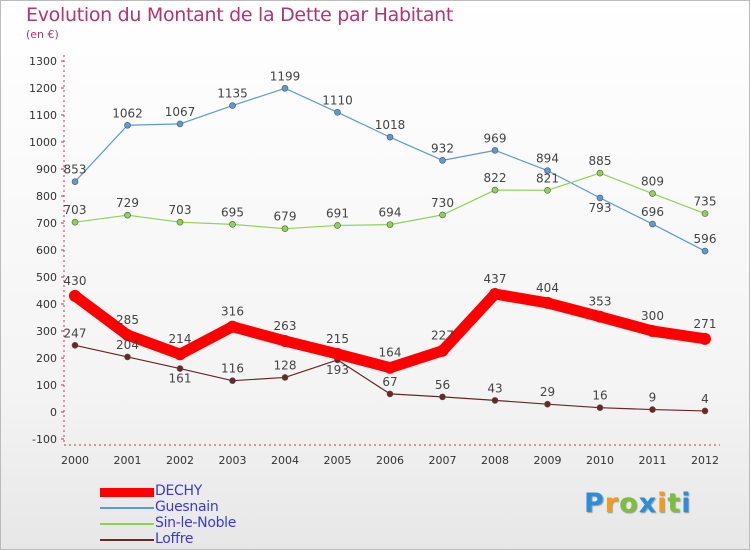  I want to click on y-tick-label: 800, so click(46, 196).